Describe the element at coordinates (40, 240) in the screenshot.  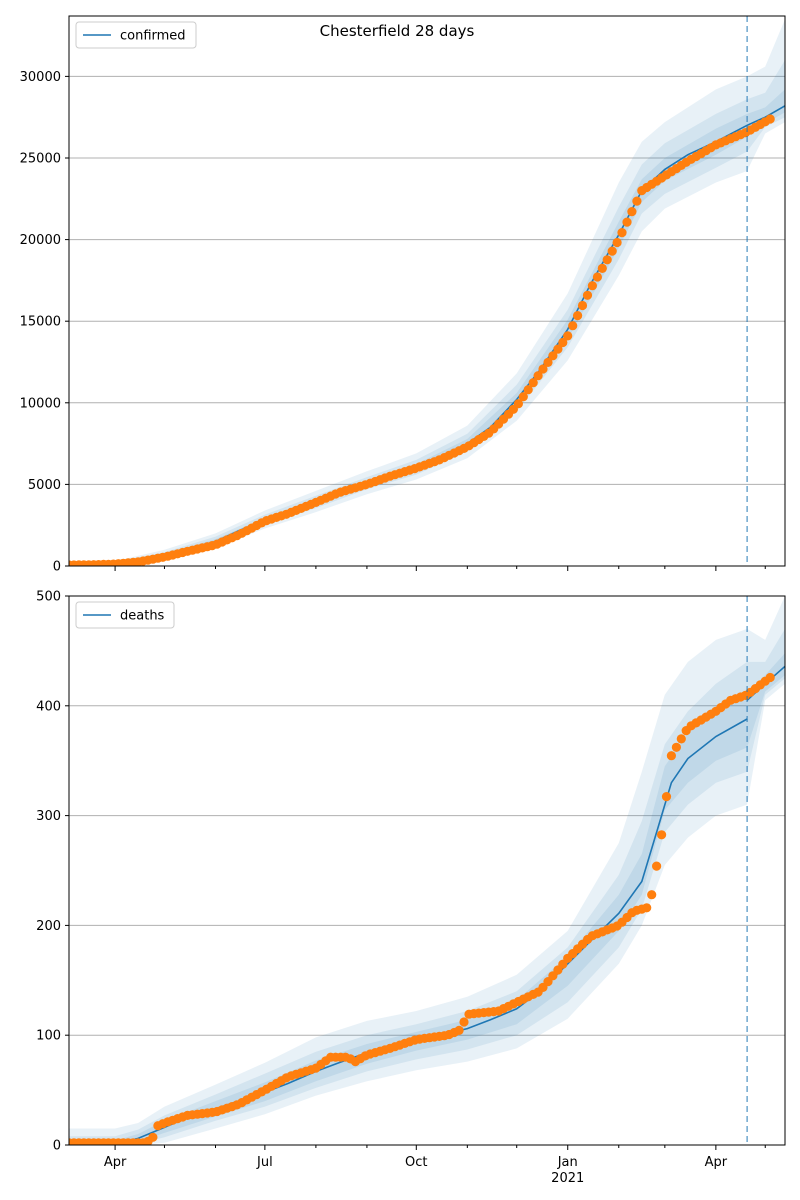
I see `y-tick-label: 20000` at that location.